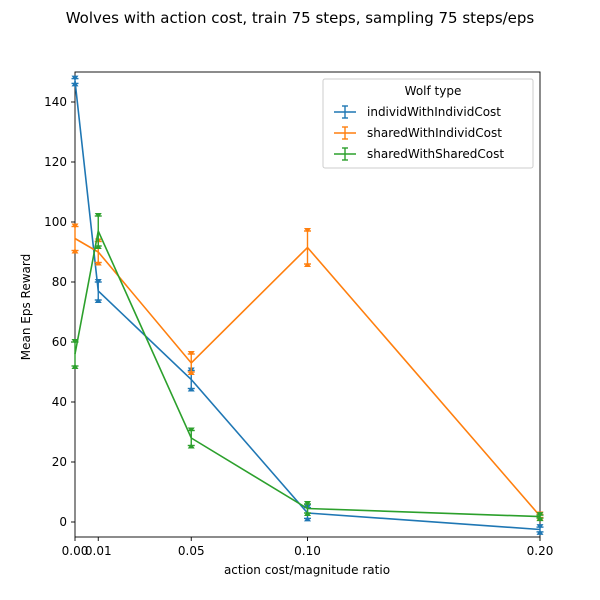 This screenshot has width=600, height=600. I want to click on legend-label: individWithIndividCost, so click(434, 112).